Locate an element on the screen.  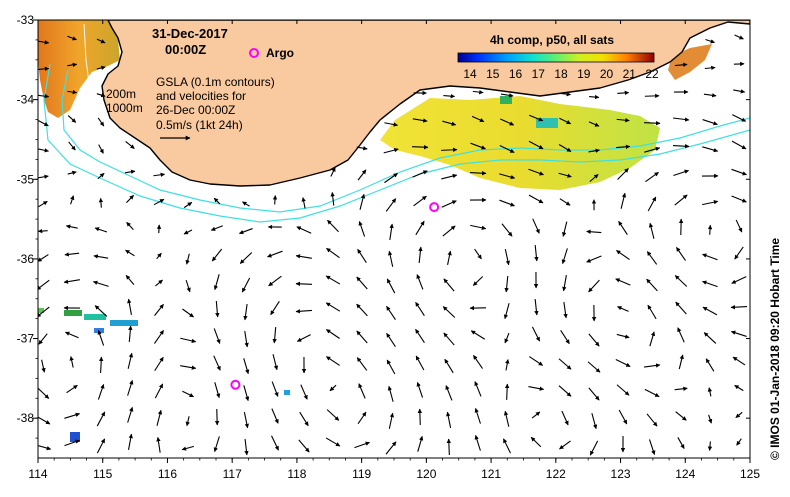
lon-tick-label: 122 is located at coordinates (556, 474).